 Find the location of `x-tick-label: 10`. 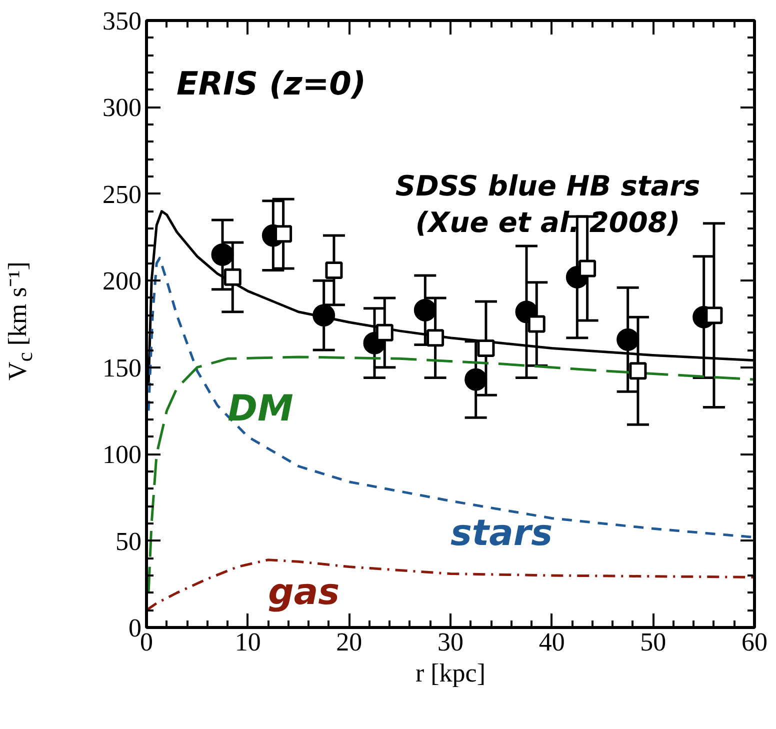

x-tick-label: 10 is located at coordinates (247, 642).